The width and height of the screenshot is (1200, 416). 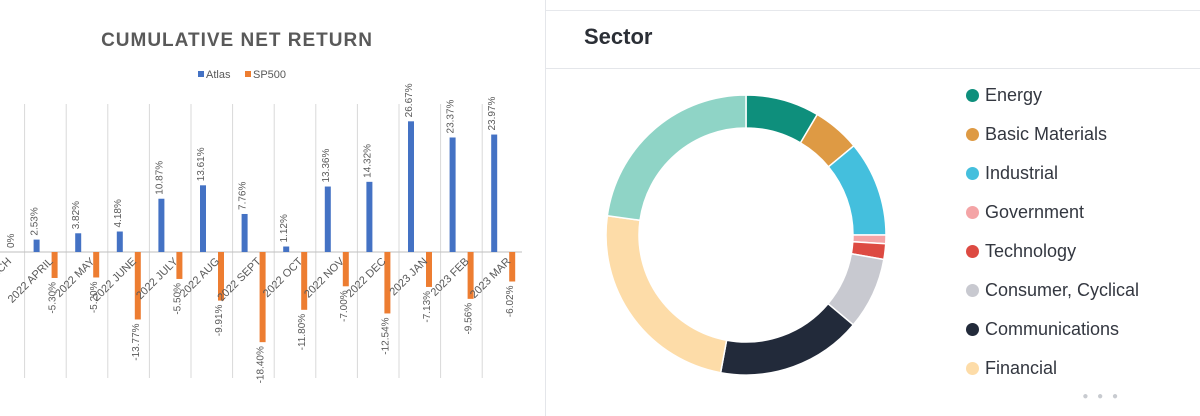 I want to click on legend-item-technology: Technology, so click(x=1052, y=251).